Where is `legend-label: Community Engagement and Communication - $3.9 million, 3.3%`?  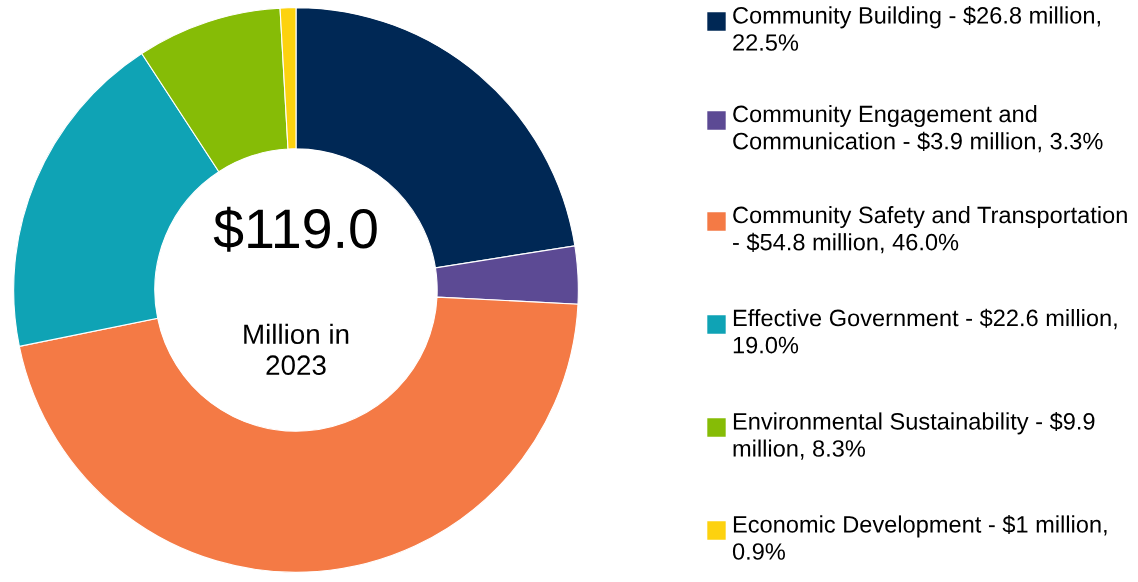
legend-label: Community Engagement and Communication - $3.9 million, 3.3% is located at coordinates (918, 129).